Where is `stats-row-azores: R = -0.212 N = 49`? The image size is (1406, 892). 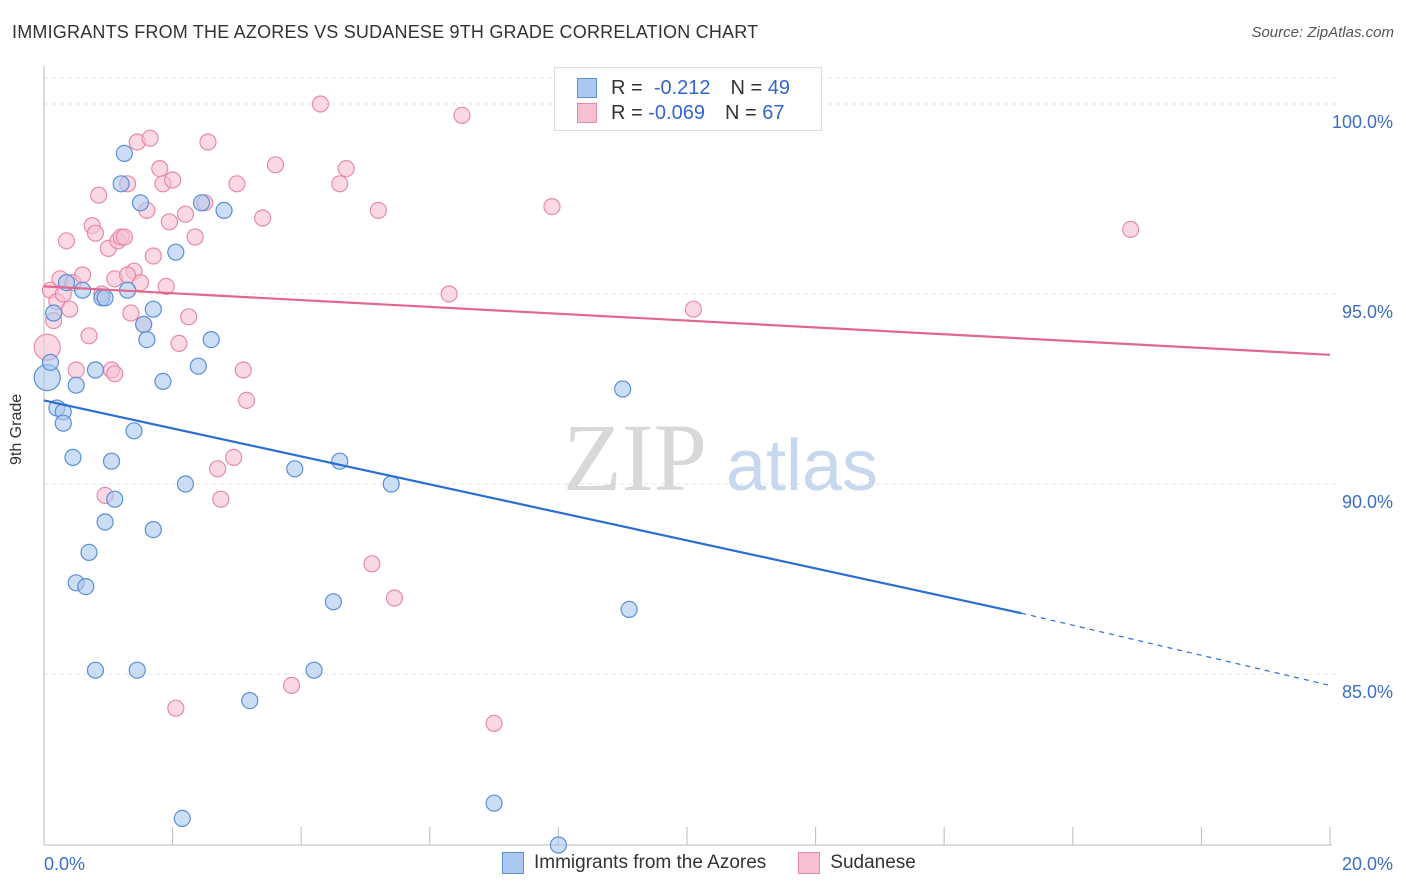
stats-row-azores: R = -0.212 N = 49 is located at coordinates (683, 88).